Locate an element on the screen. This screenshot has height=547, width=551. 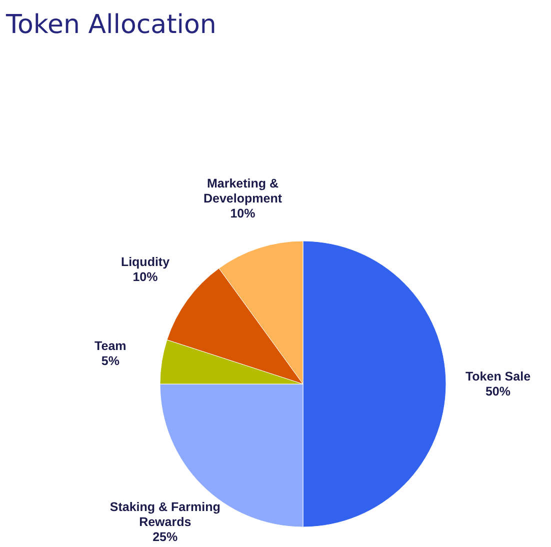
slice-label: Liqudity is located at coordinates (145, 261).